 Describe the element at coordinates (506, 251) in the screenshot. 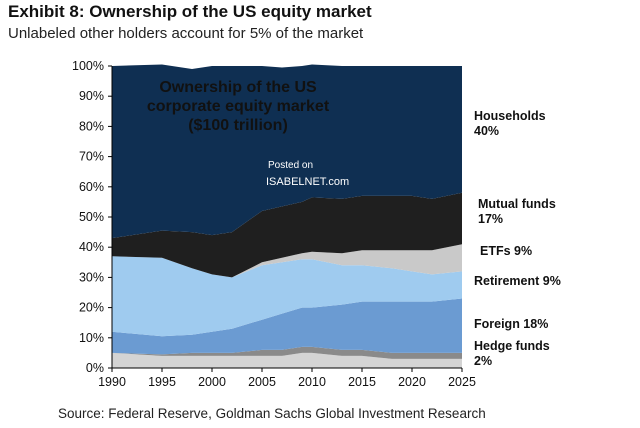

I see `series-label-etfs: ETFs 9%` at that location.